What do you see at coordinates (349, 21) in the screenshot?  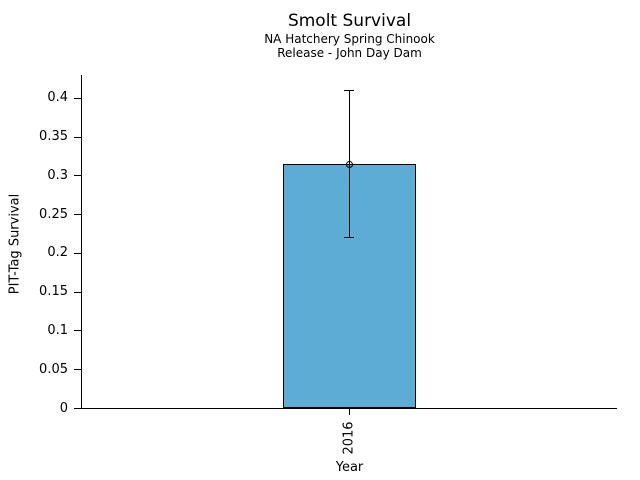 I see `chart-title: Smolt Survival` at bounding box center [349, 21].